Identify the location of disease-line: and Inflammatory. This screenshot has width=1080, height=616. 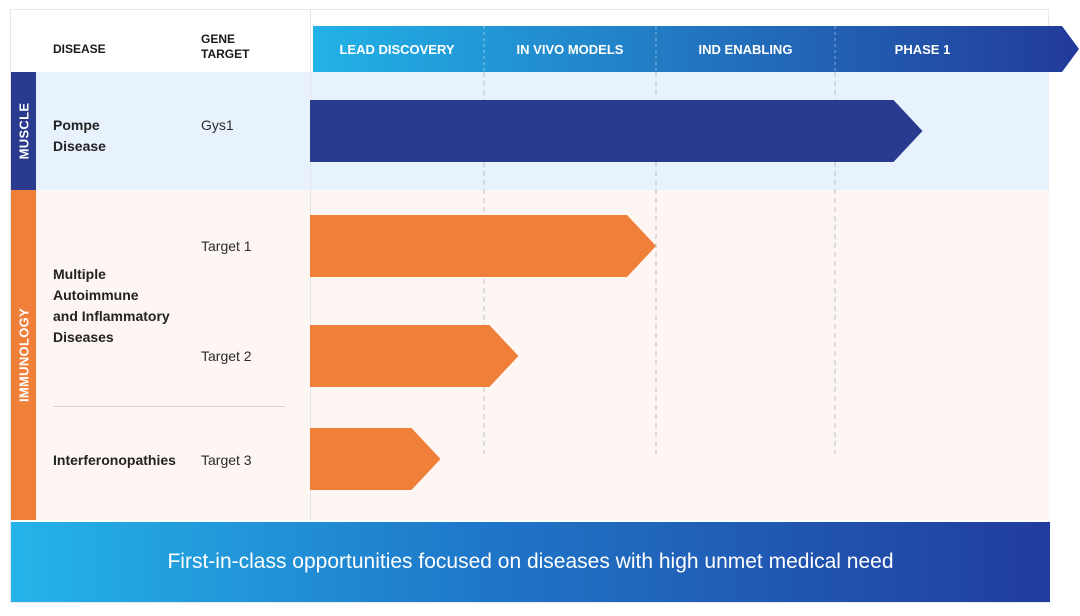
(111, 316).